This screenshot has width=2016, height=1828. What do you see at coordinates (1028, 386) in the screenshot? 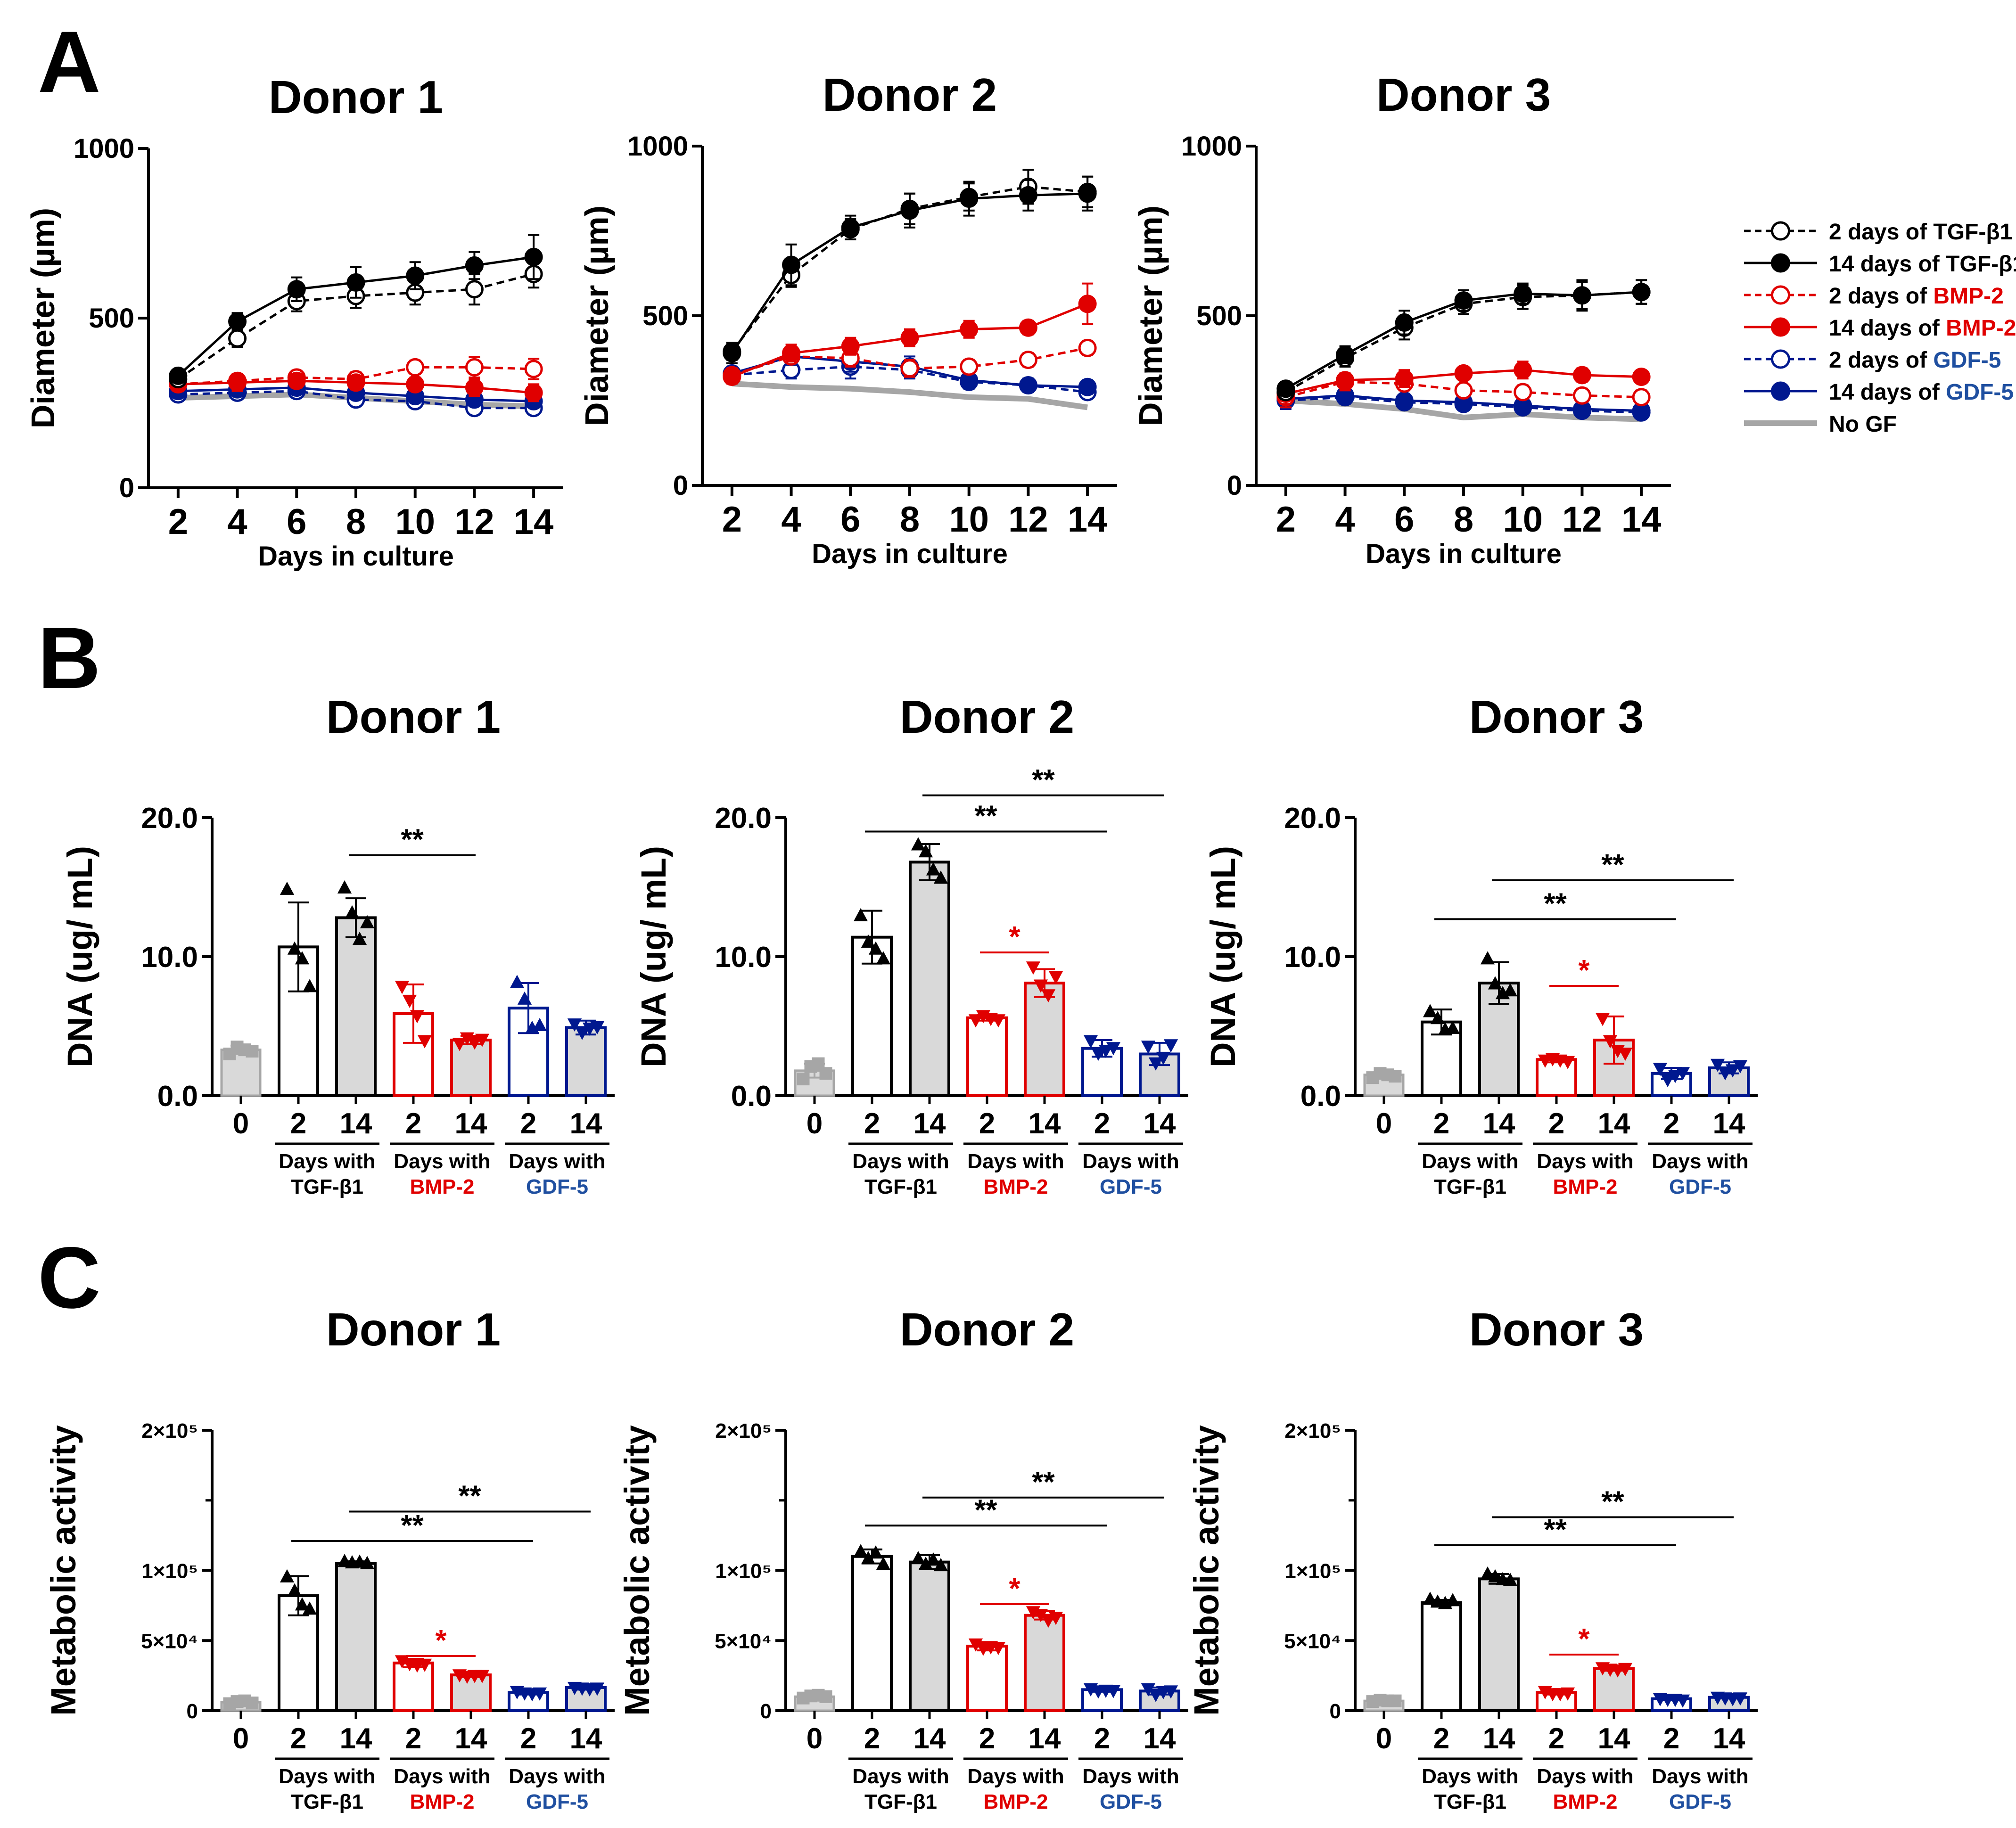
I see `data-point-gdf14` at bounding box center [1028, 386].